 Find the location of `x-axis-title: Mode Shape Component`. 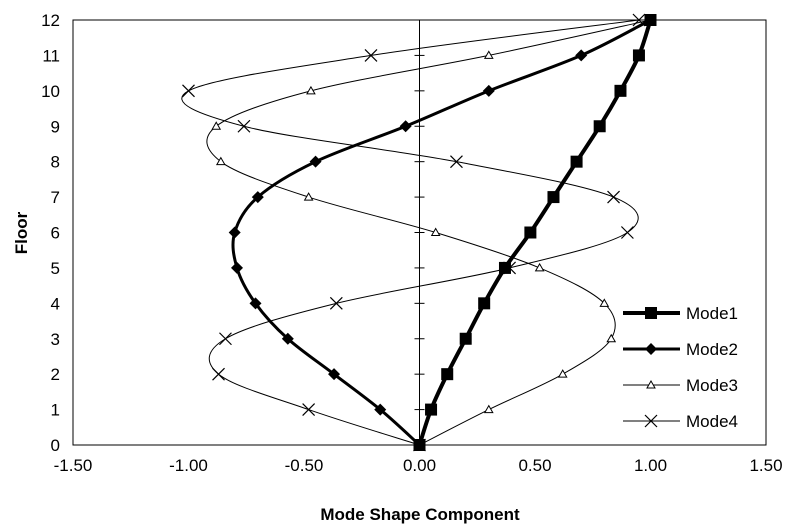

x-axis-title: Mode Shape Component is located at coordinates (420, 514).